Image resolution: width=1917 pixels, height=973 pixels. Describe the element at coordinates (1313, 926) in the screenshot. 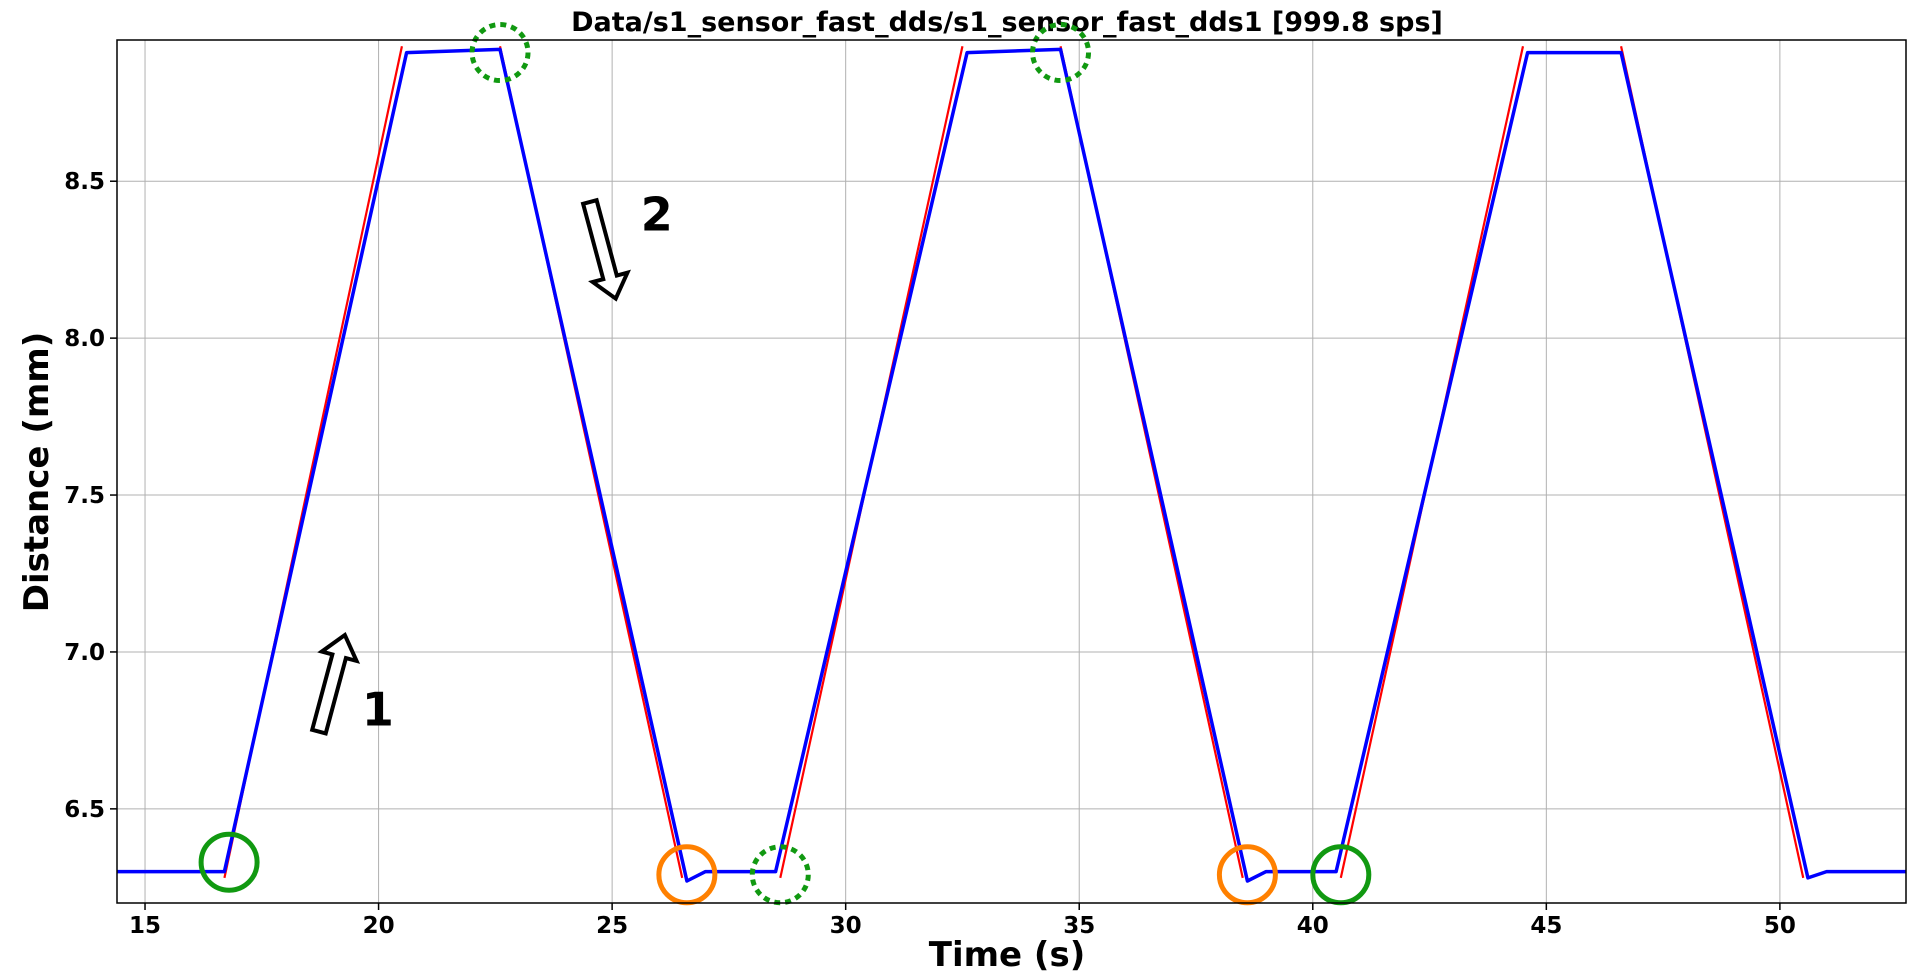

I see `x-tick-label: 40` at that location.